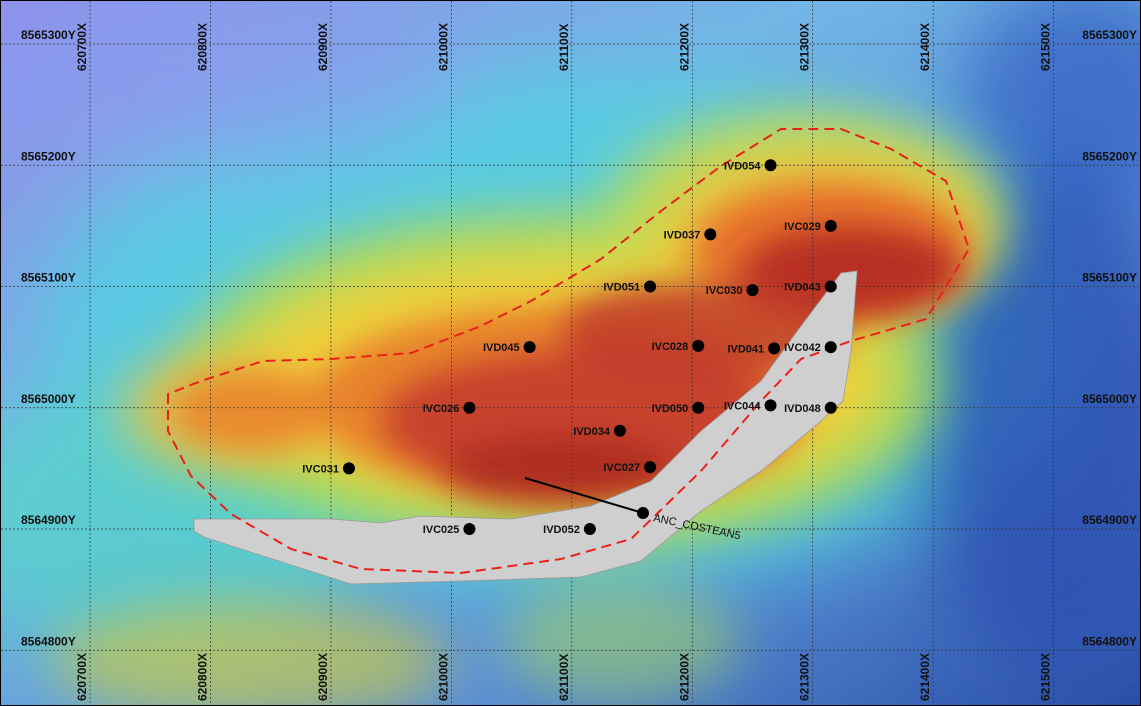 This screenshot has height=706, width=1141. What do you see at coordinates (82, 677) in the screenshot?
I see `easting-label-bottom: 620700X` at bounding box center [82, 677].